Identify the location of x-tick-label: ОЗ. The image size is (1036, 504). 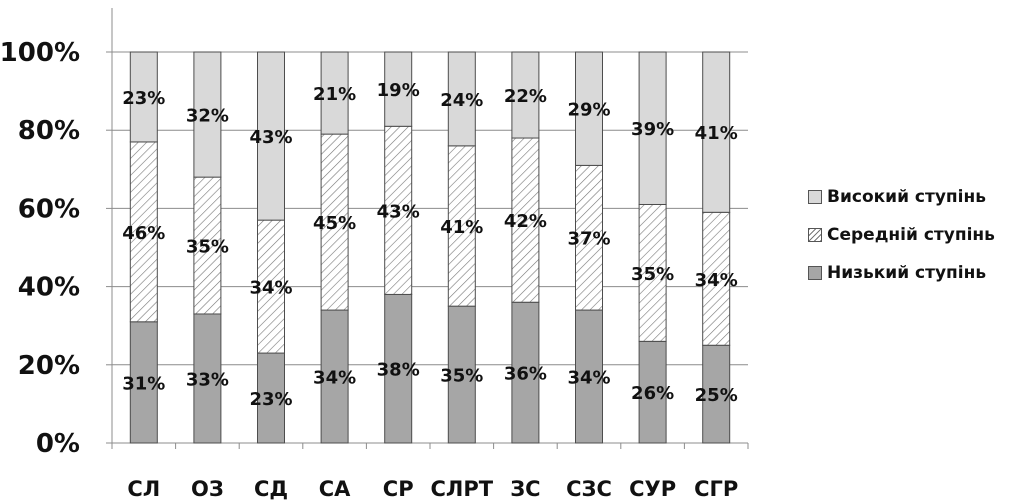
(207, 489).